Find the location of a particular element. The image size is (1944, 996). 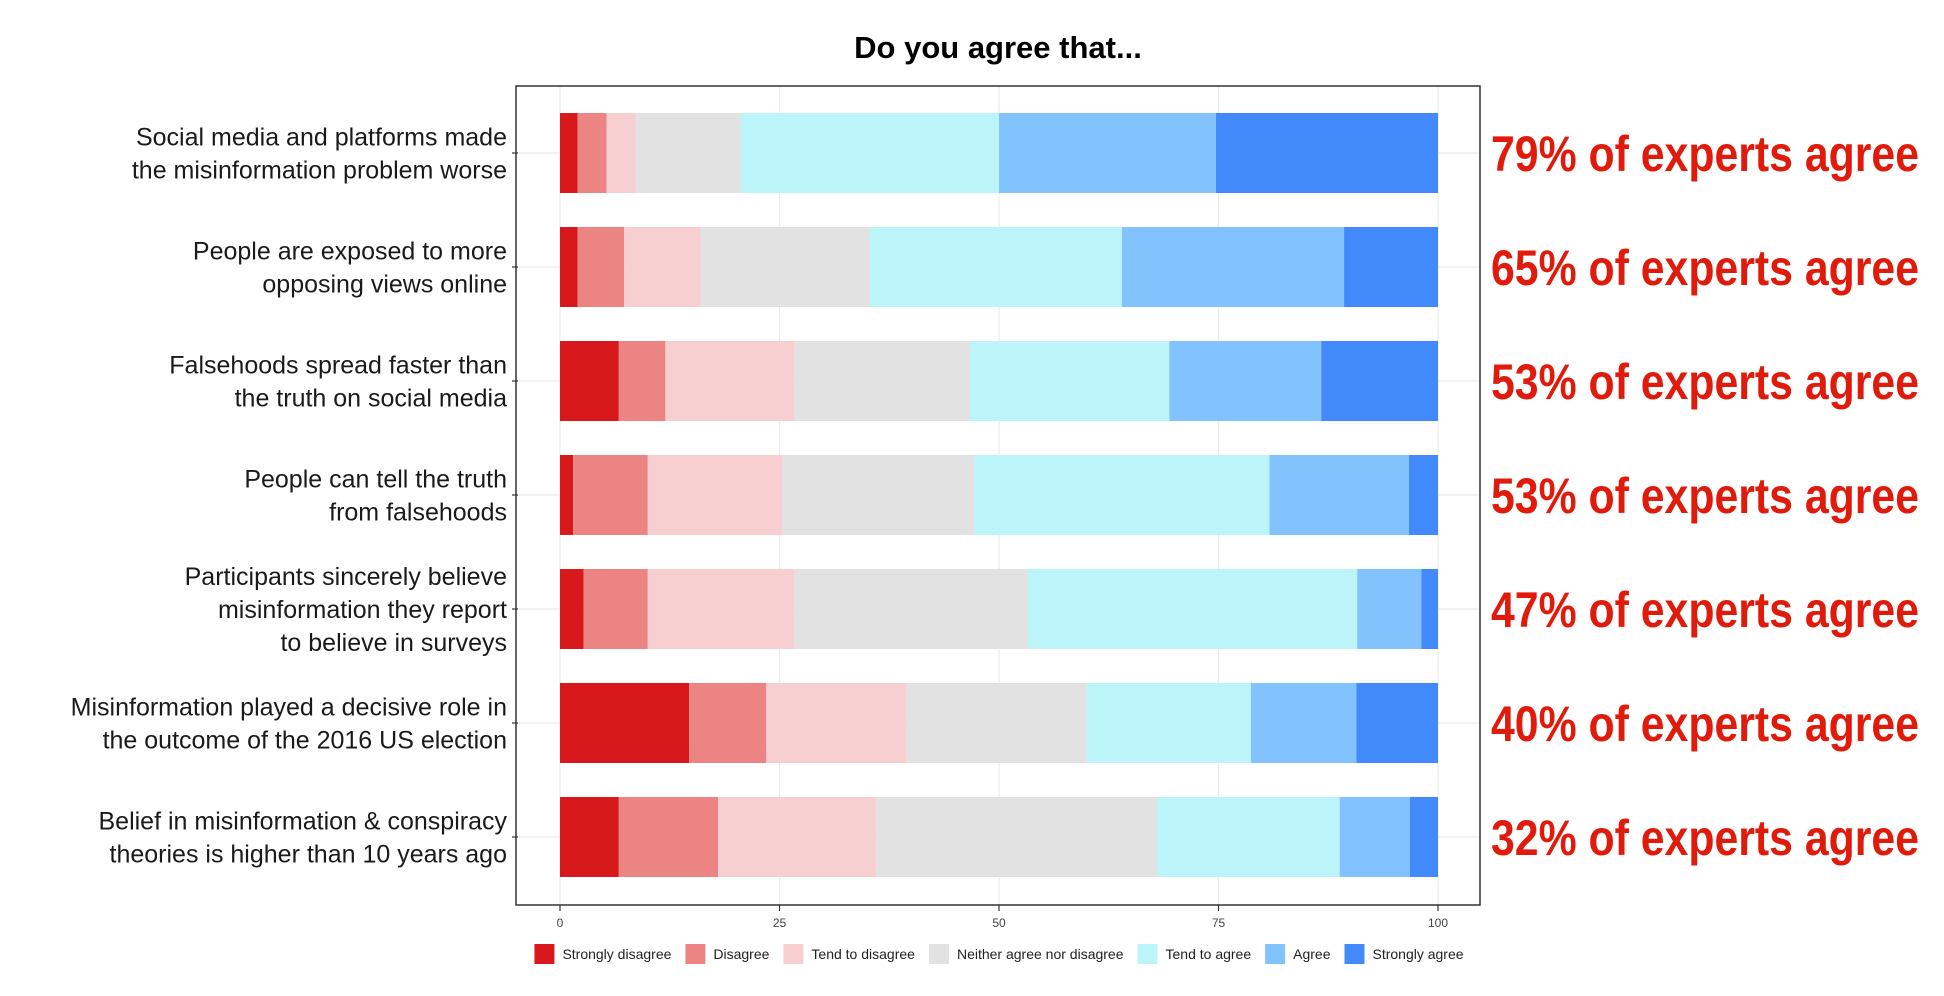

category-label-line: from falsehoods is located at coordinates (418, 513).